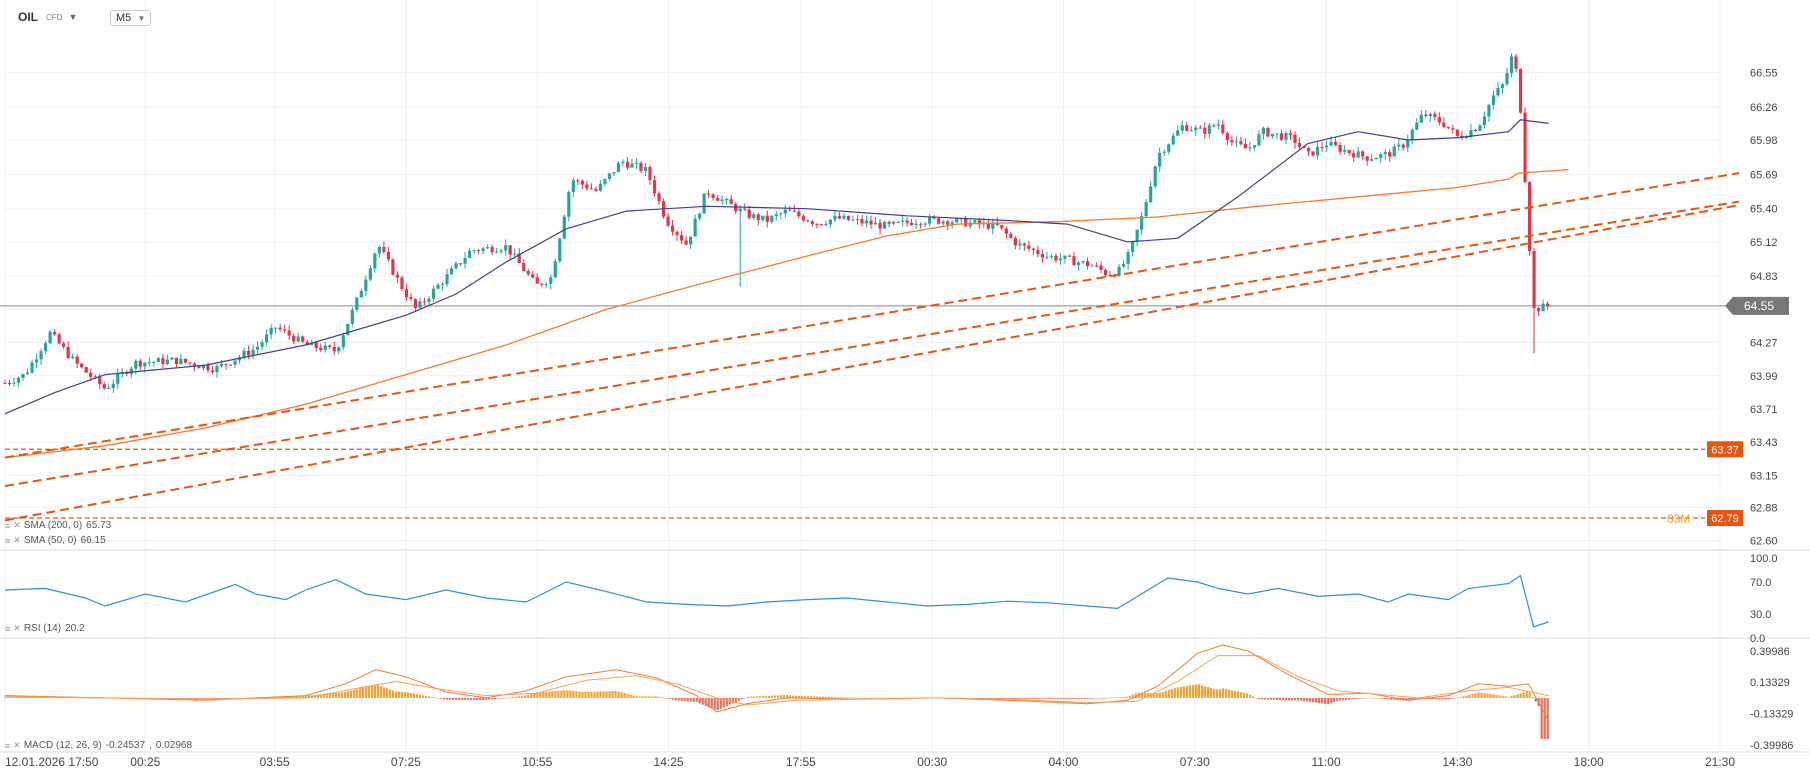 The width and height of the screenshot is (1810, 779). What do you see at coordinates (1771, 715) in the screenshot?
I see `macd-tick-label: -0.13329` at bounding box center [1771, 715].